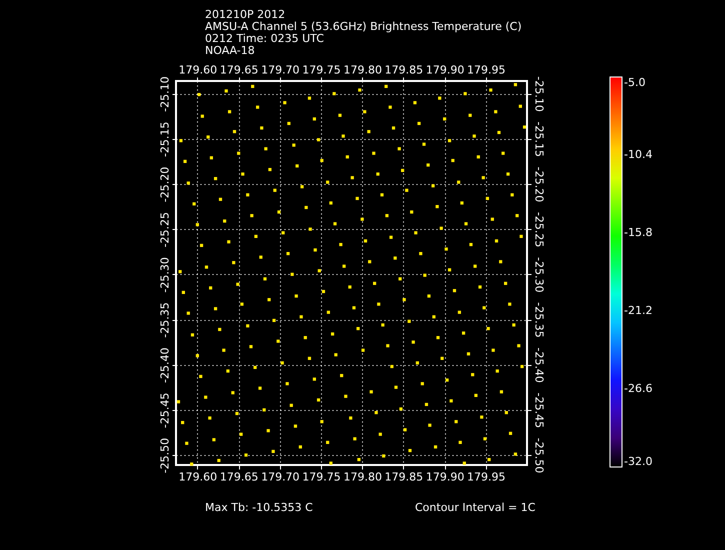 The height and width of the screenshot is (550, 725). Describe the element at coordinates (321, 477) in the screenshot. I see `x-tick-label: 179.75` at that location.